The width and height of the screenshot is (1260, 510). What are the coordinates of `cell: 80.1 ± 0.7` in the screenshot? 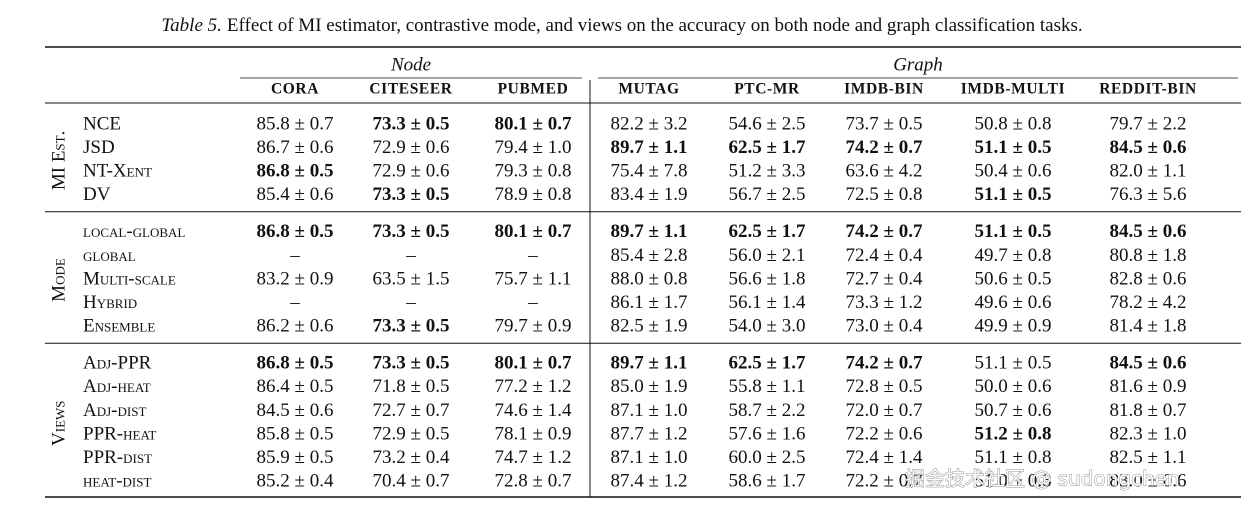 It's located at (533, 123).